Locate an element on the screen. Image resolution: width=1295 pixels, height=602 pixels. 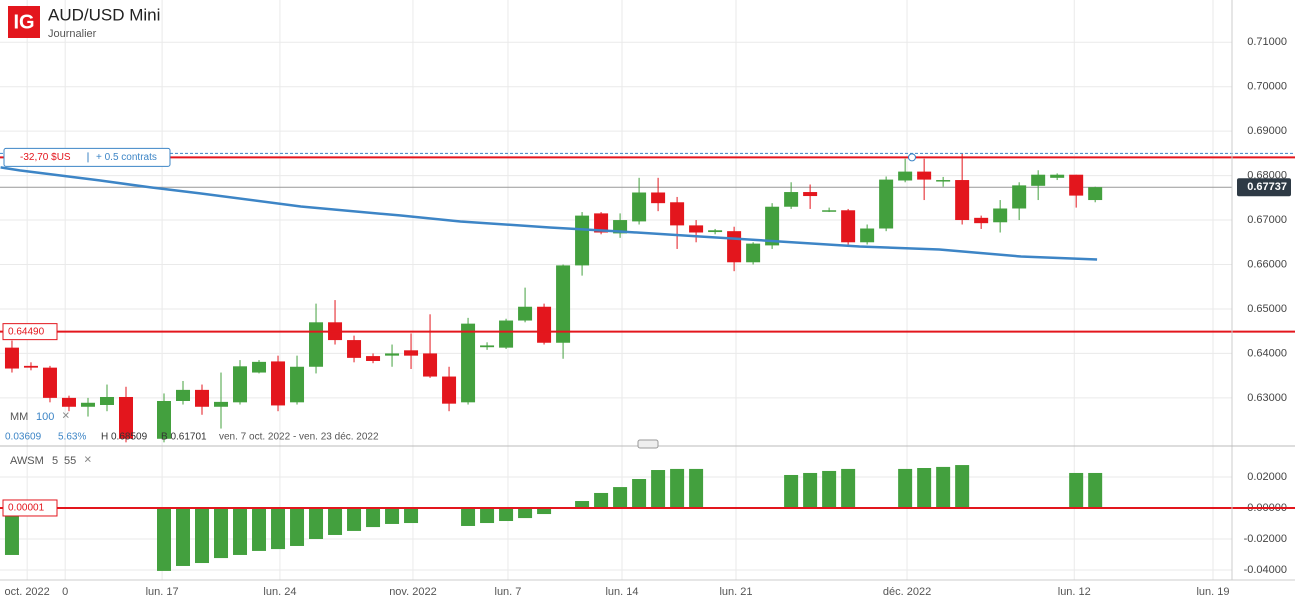
position-pnl: -32,70 $US is located at coordinates (45, 157).